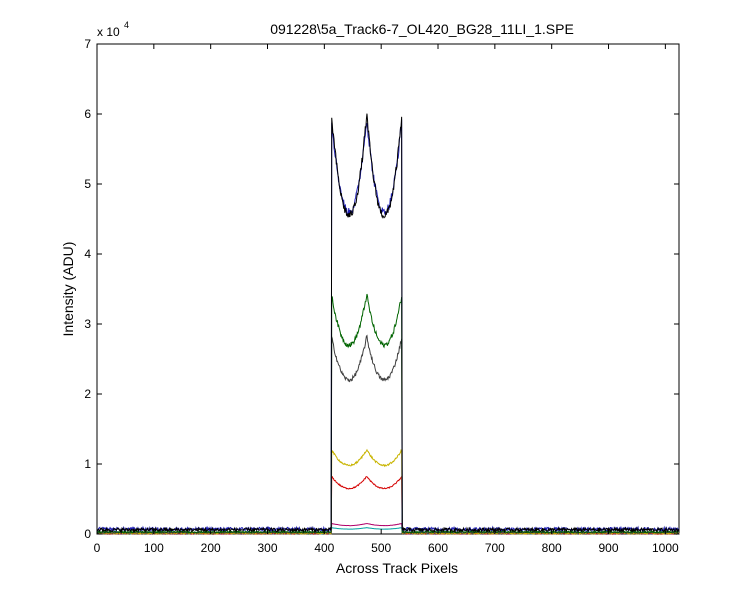  I want to click on y-tick-label: 5, so click(87, 184).